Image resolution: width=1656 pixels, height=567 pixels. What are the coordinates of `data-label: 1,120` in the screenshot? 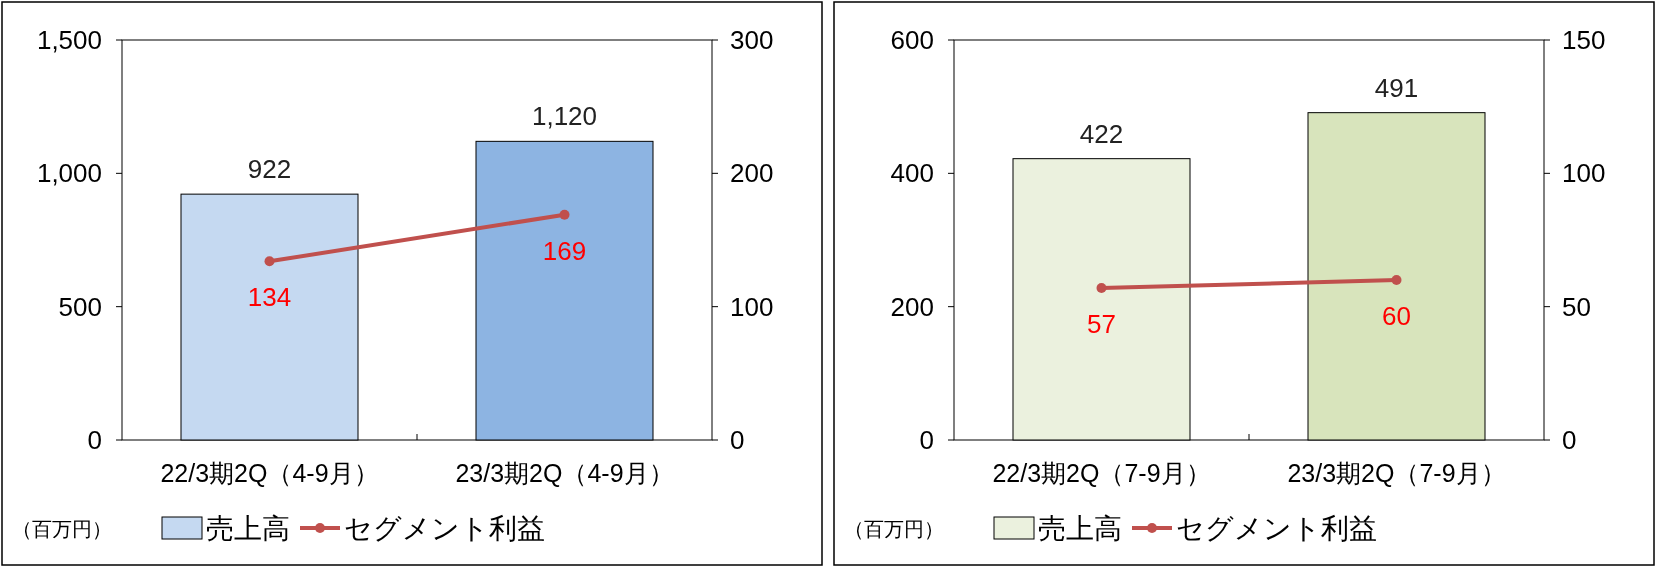 It's located at (564, 116).